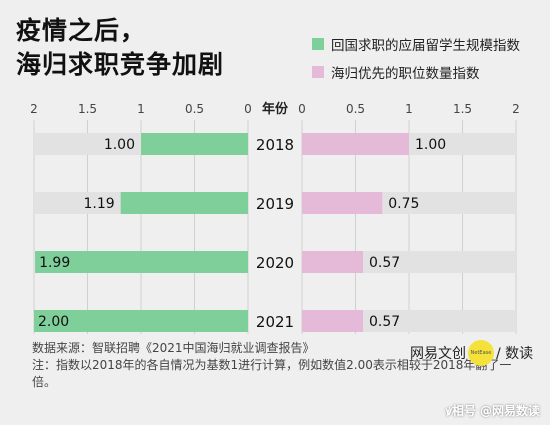 The height and width of the screenshot is (425, 550). What do you see at coordinates (173, 348) in the screenshot?
I see `source-text: 数据来源：智联招聘《2021中国海归就业调查报告》` at bounding box center [173, 348].